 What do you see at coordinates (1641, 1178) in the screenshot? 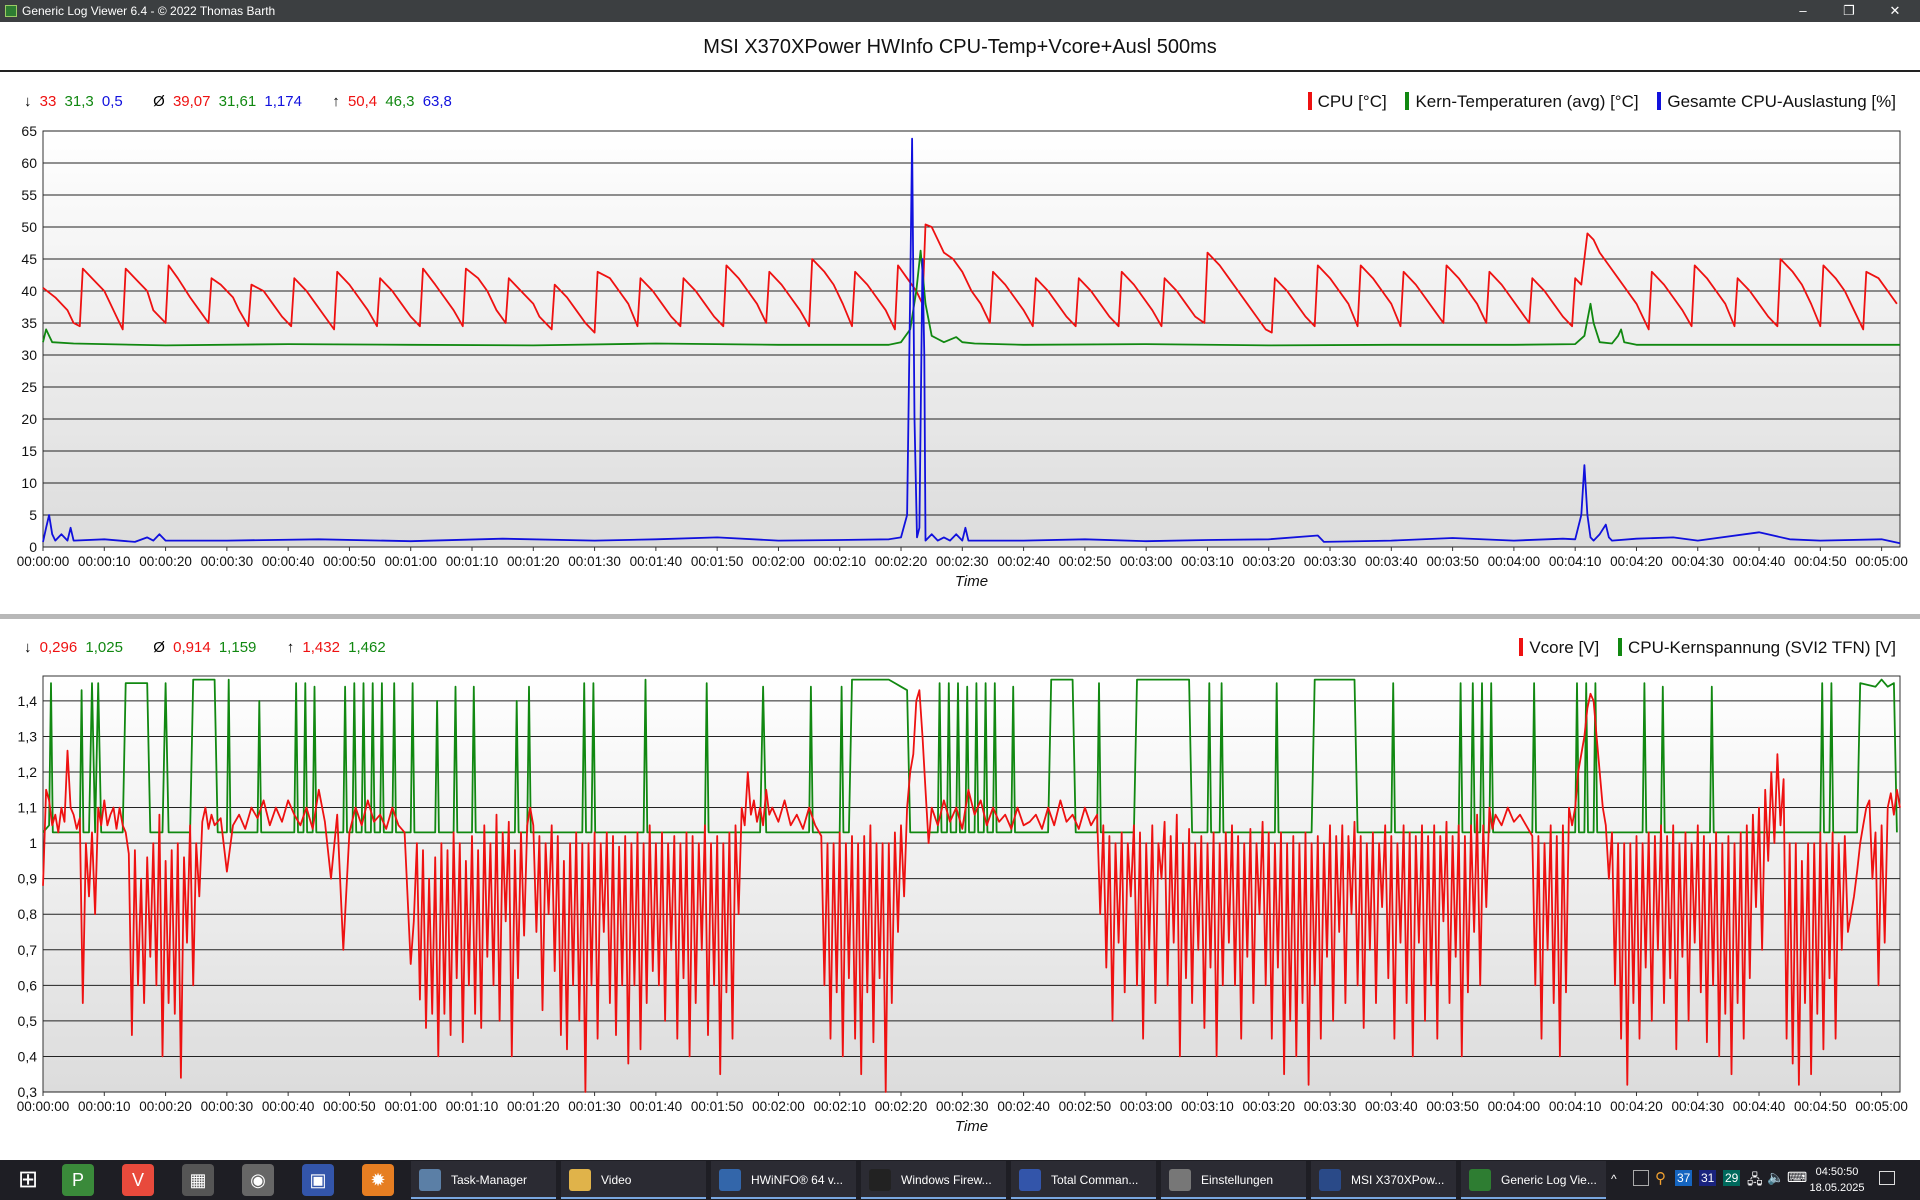
I see `tray-window-icon` at bounding box center [1641, 1178].